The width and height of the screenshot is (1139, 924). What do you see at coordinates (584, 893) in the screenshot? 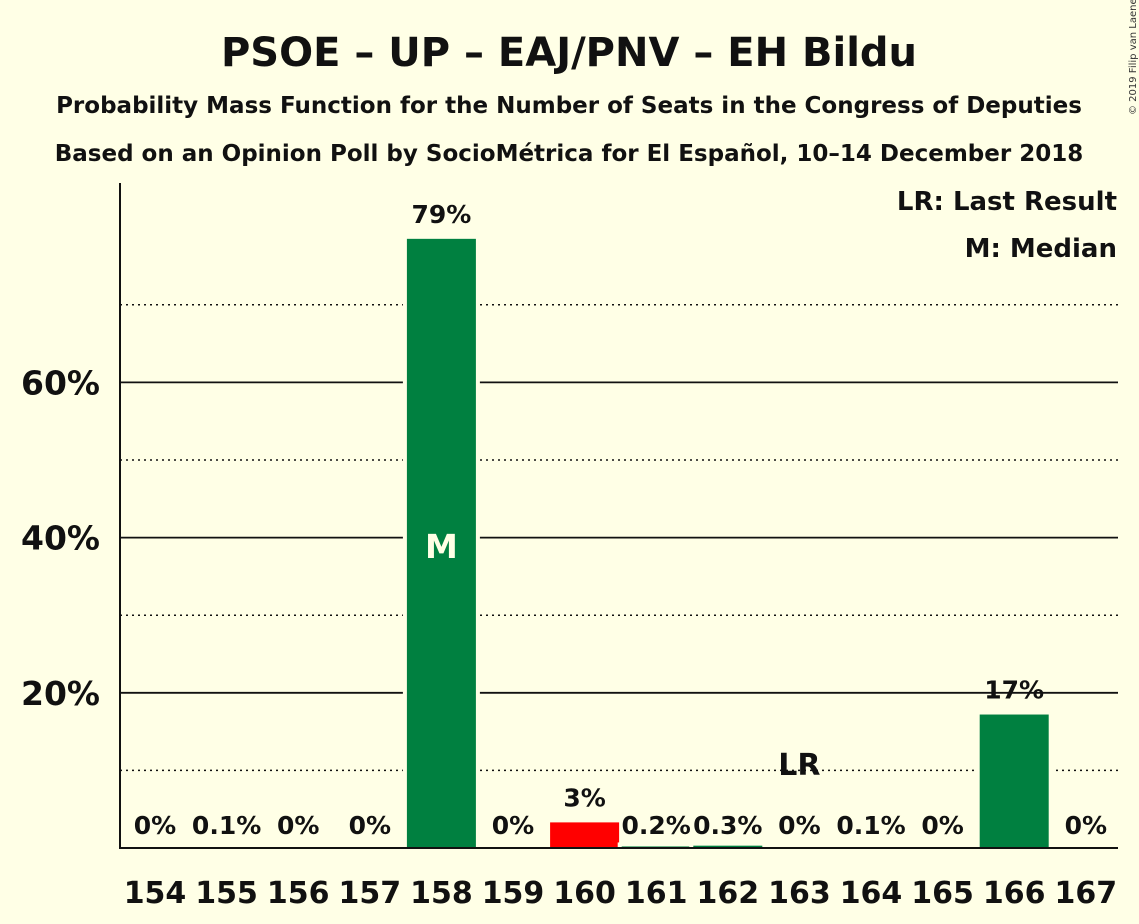
I see `x-tick-label-160: 160` at bounding box center [584, 893].